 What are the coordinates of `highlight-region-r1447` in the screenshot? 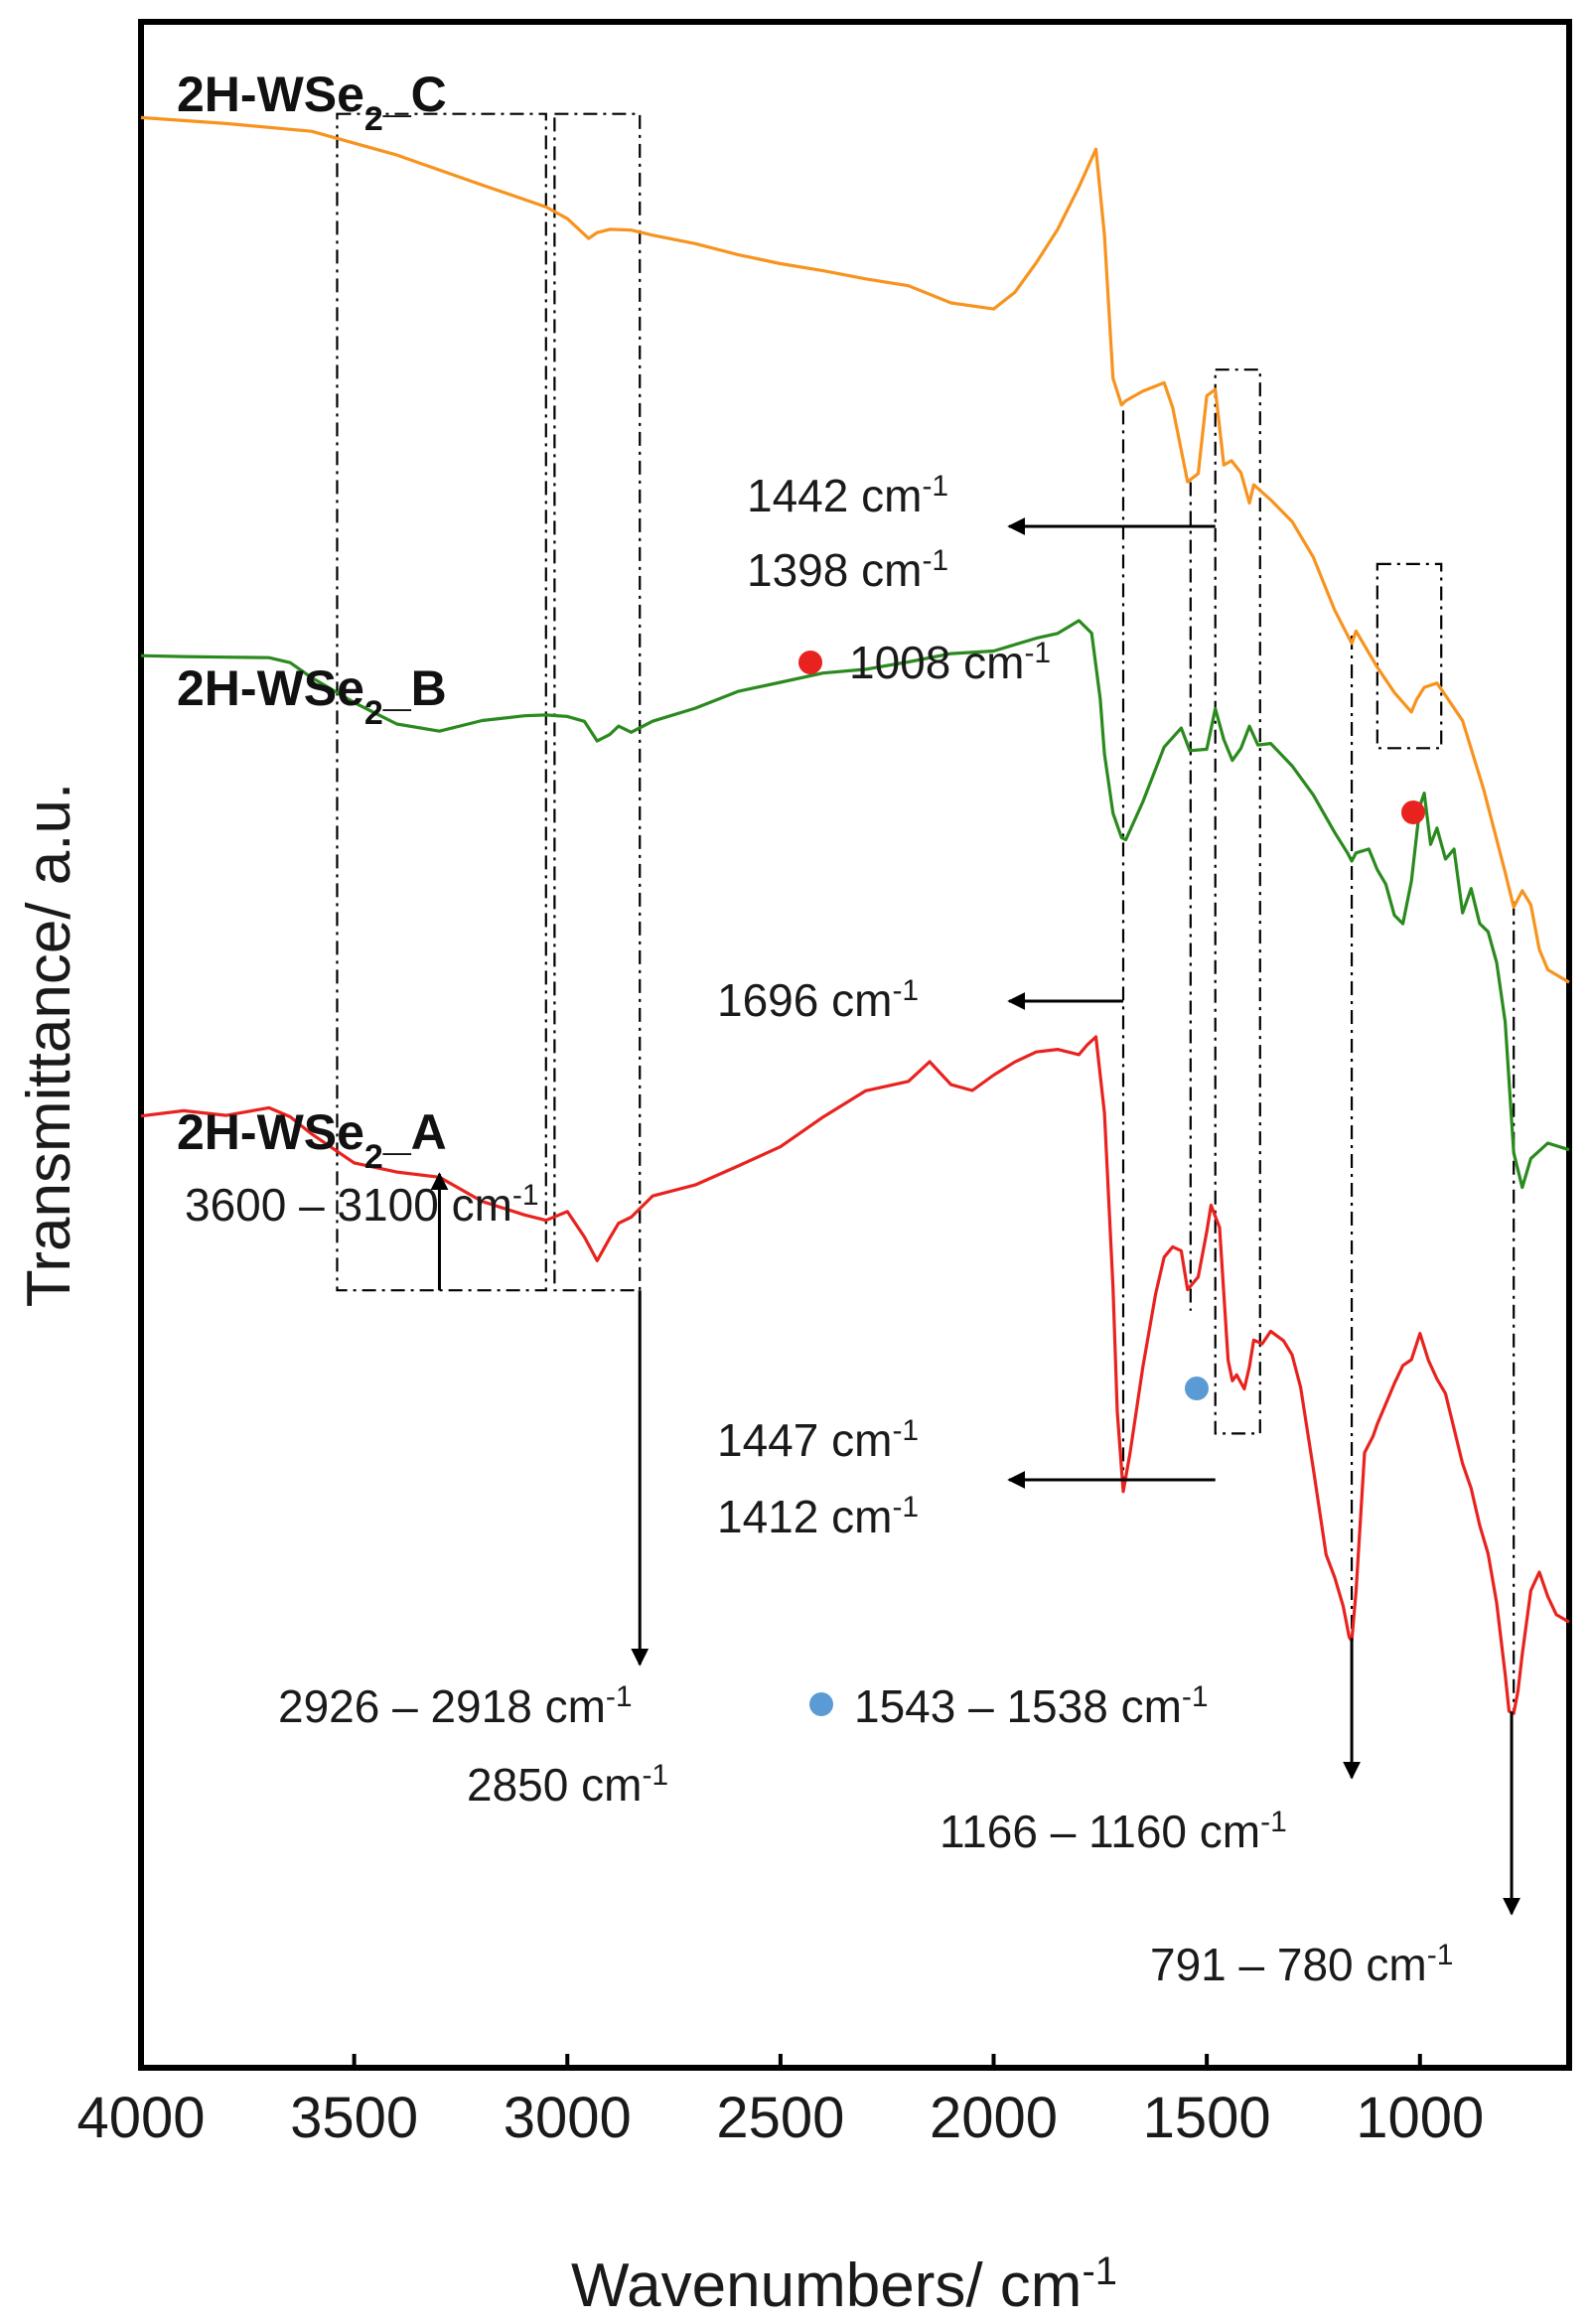 It's located at (1237, 901).